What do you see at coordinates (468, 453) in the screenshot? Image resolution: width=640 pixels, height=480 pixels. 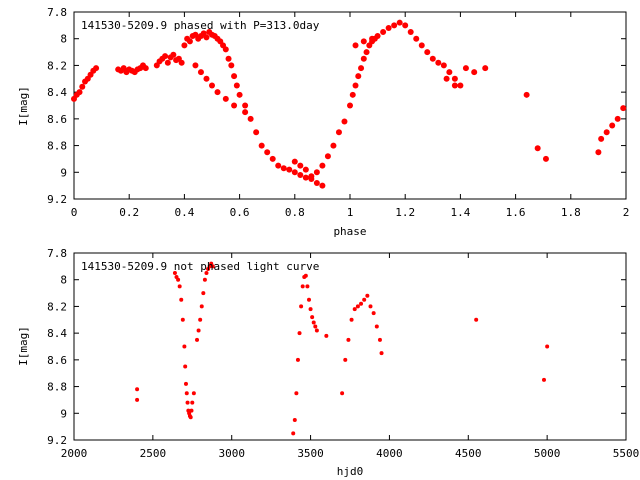 I see `x-tick-label: 4500` at bounding box center [468, 453].